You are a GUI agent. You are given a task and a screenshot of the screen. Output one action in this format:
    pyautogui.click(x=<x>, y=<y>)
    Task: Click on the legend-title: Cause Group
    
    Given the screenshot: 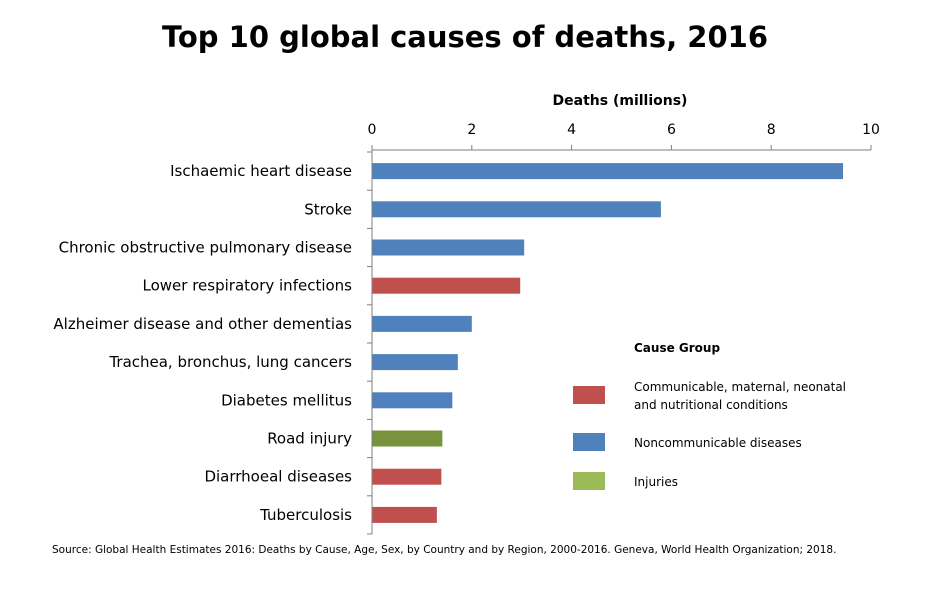 What is the action you would take?
    pyautogui.click(x=677, y=348)
    